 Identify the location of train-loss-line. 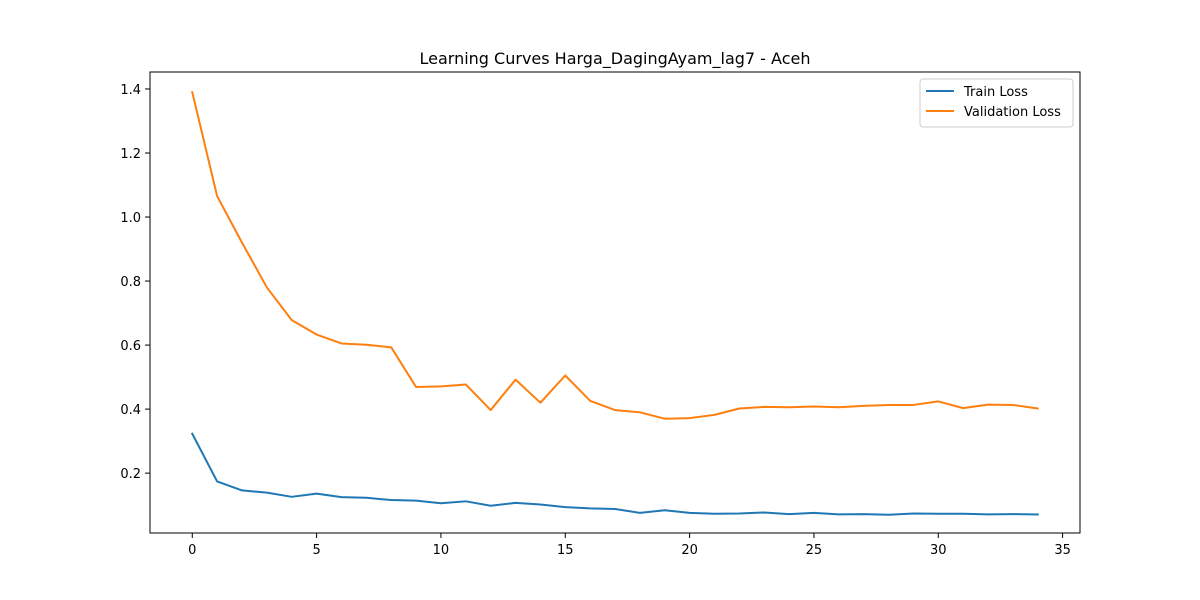
(614, 474).